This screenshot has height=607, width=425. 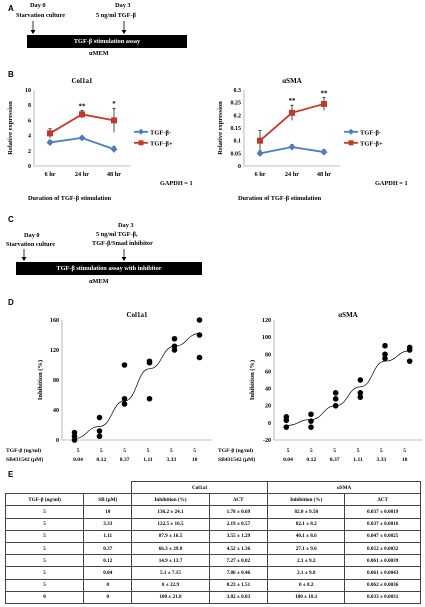 I want to click on panel-b-letter: B, so click(x=11, y=74).